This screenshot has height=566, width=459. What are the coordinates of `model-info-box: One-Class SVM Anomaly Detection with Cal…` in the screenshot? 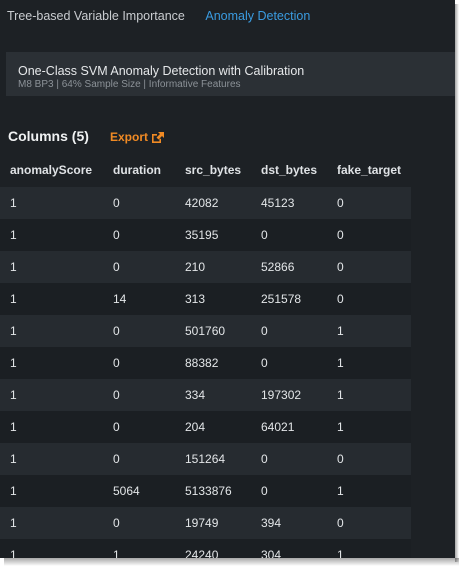 It's located at (230, 74).